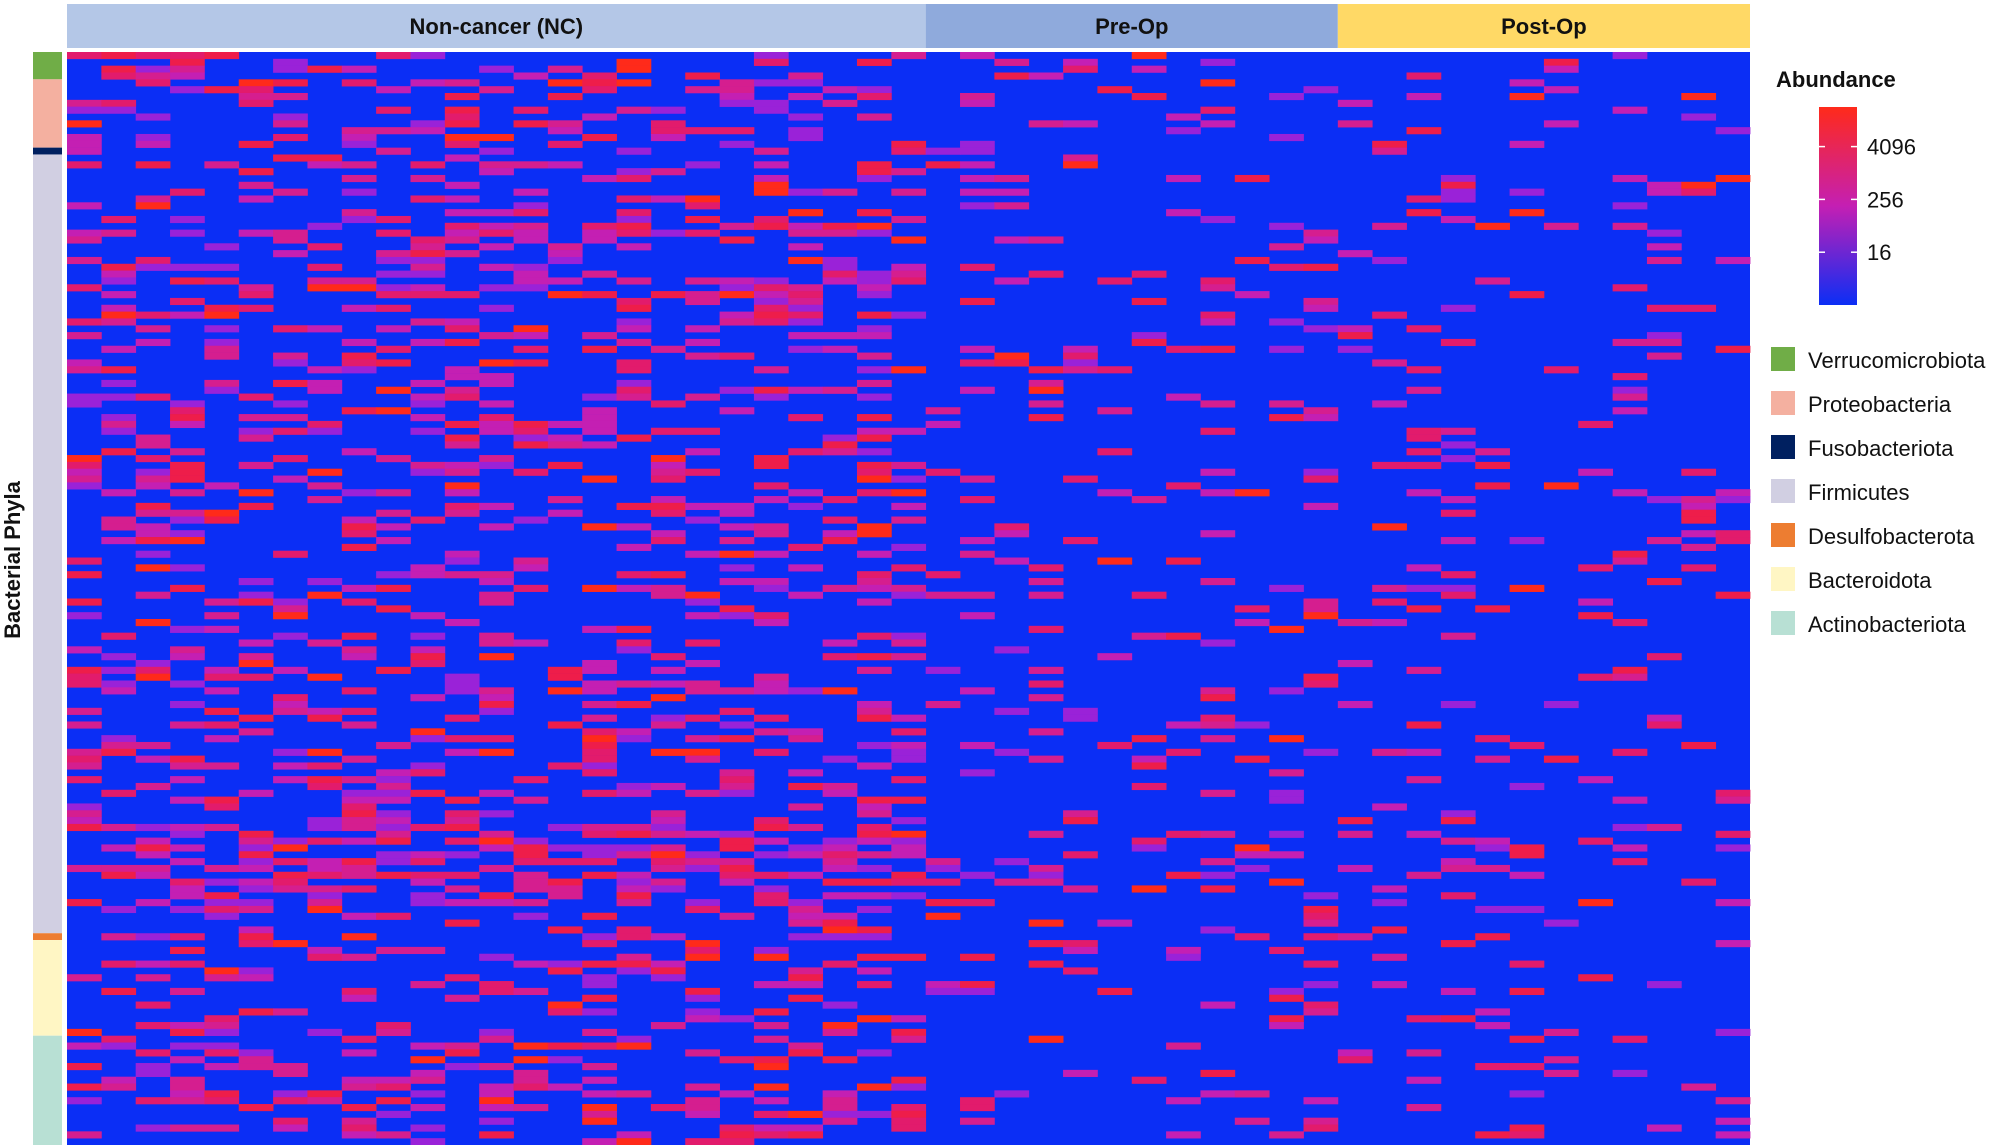 The width and height of the screenshot is (2006, 1145). I want to click on column-group-label: Non-cancer (NC), so click(497, 26).